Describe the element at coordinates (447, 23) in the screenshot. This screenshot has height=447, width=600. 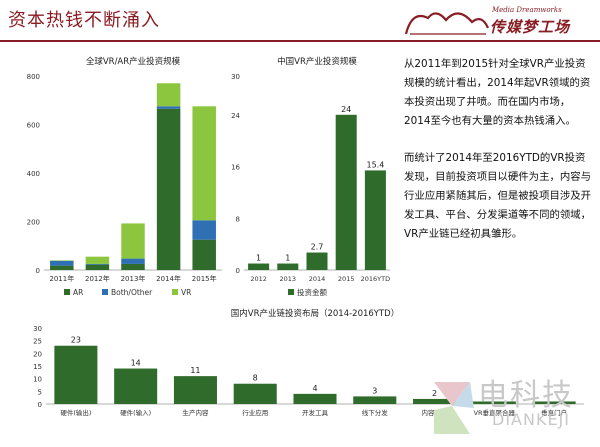
I see `brand-emblem-icon` at that location.